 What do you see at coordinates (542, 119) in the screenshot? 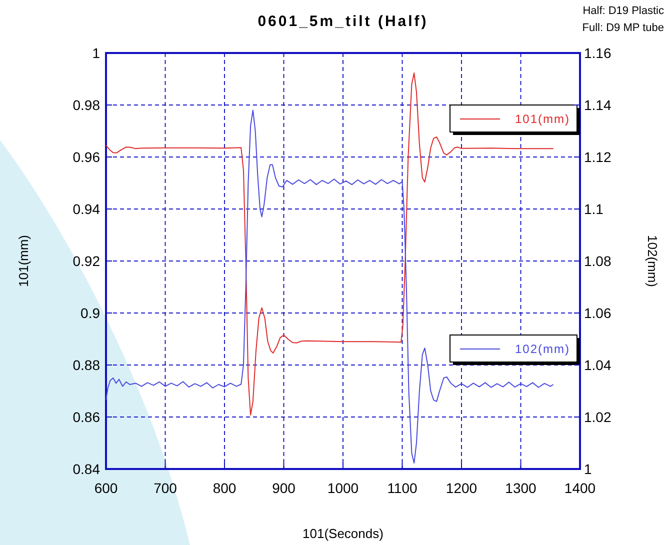
I see `legend-label: 101(mm)` at bounding box center [542, 119].